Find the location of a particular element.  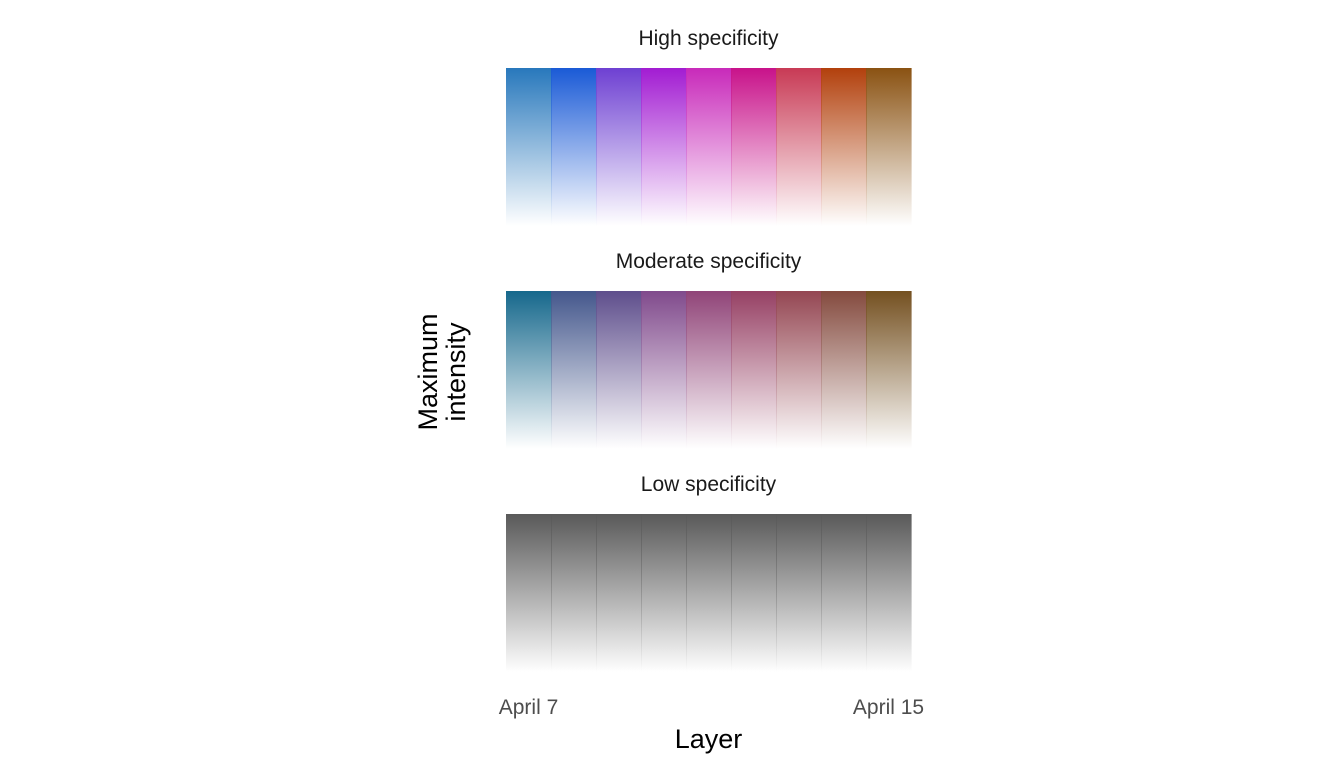

x-tick-label: April 15 is located at coordinates (888, 707).